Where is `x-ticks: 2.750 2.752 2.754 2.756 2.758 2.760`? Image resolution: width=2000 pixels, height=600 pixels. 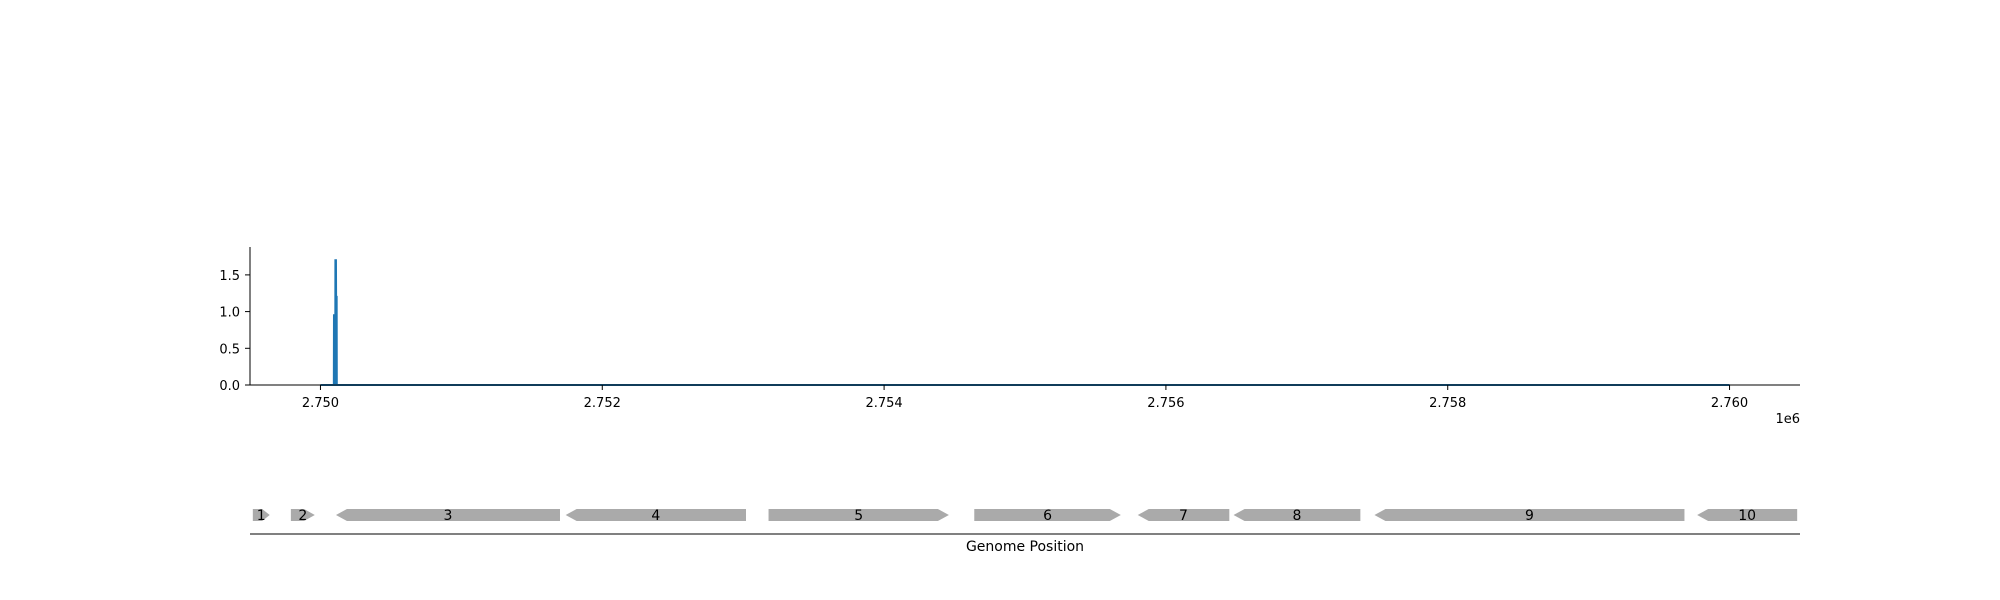 x-ticks: 2.750 2.752 2.754 2.756 2.758 2.760 is located at coordinates (1025, 398).